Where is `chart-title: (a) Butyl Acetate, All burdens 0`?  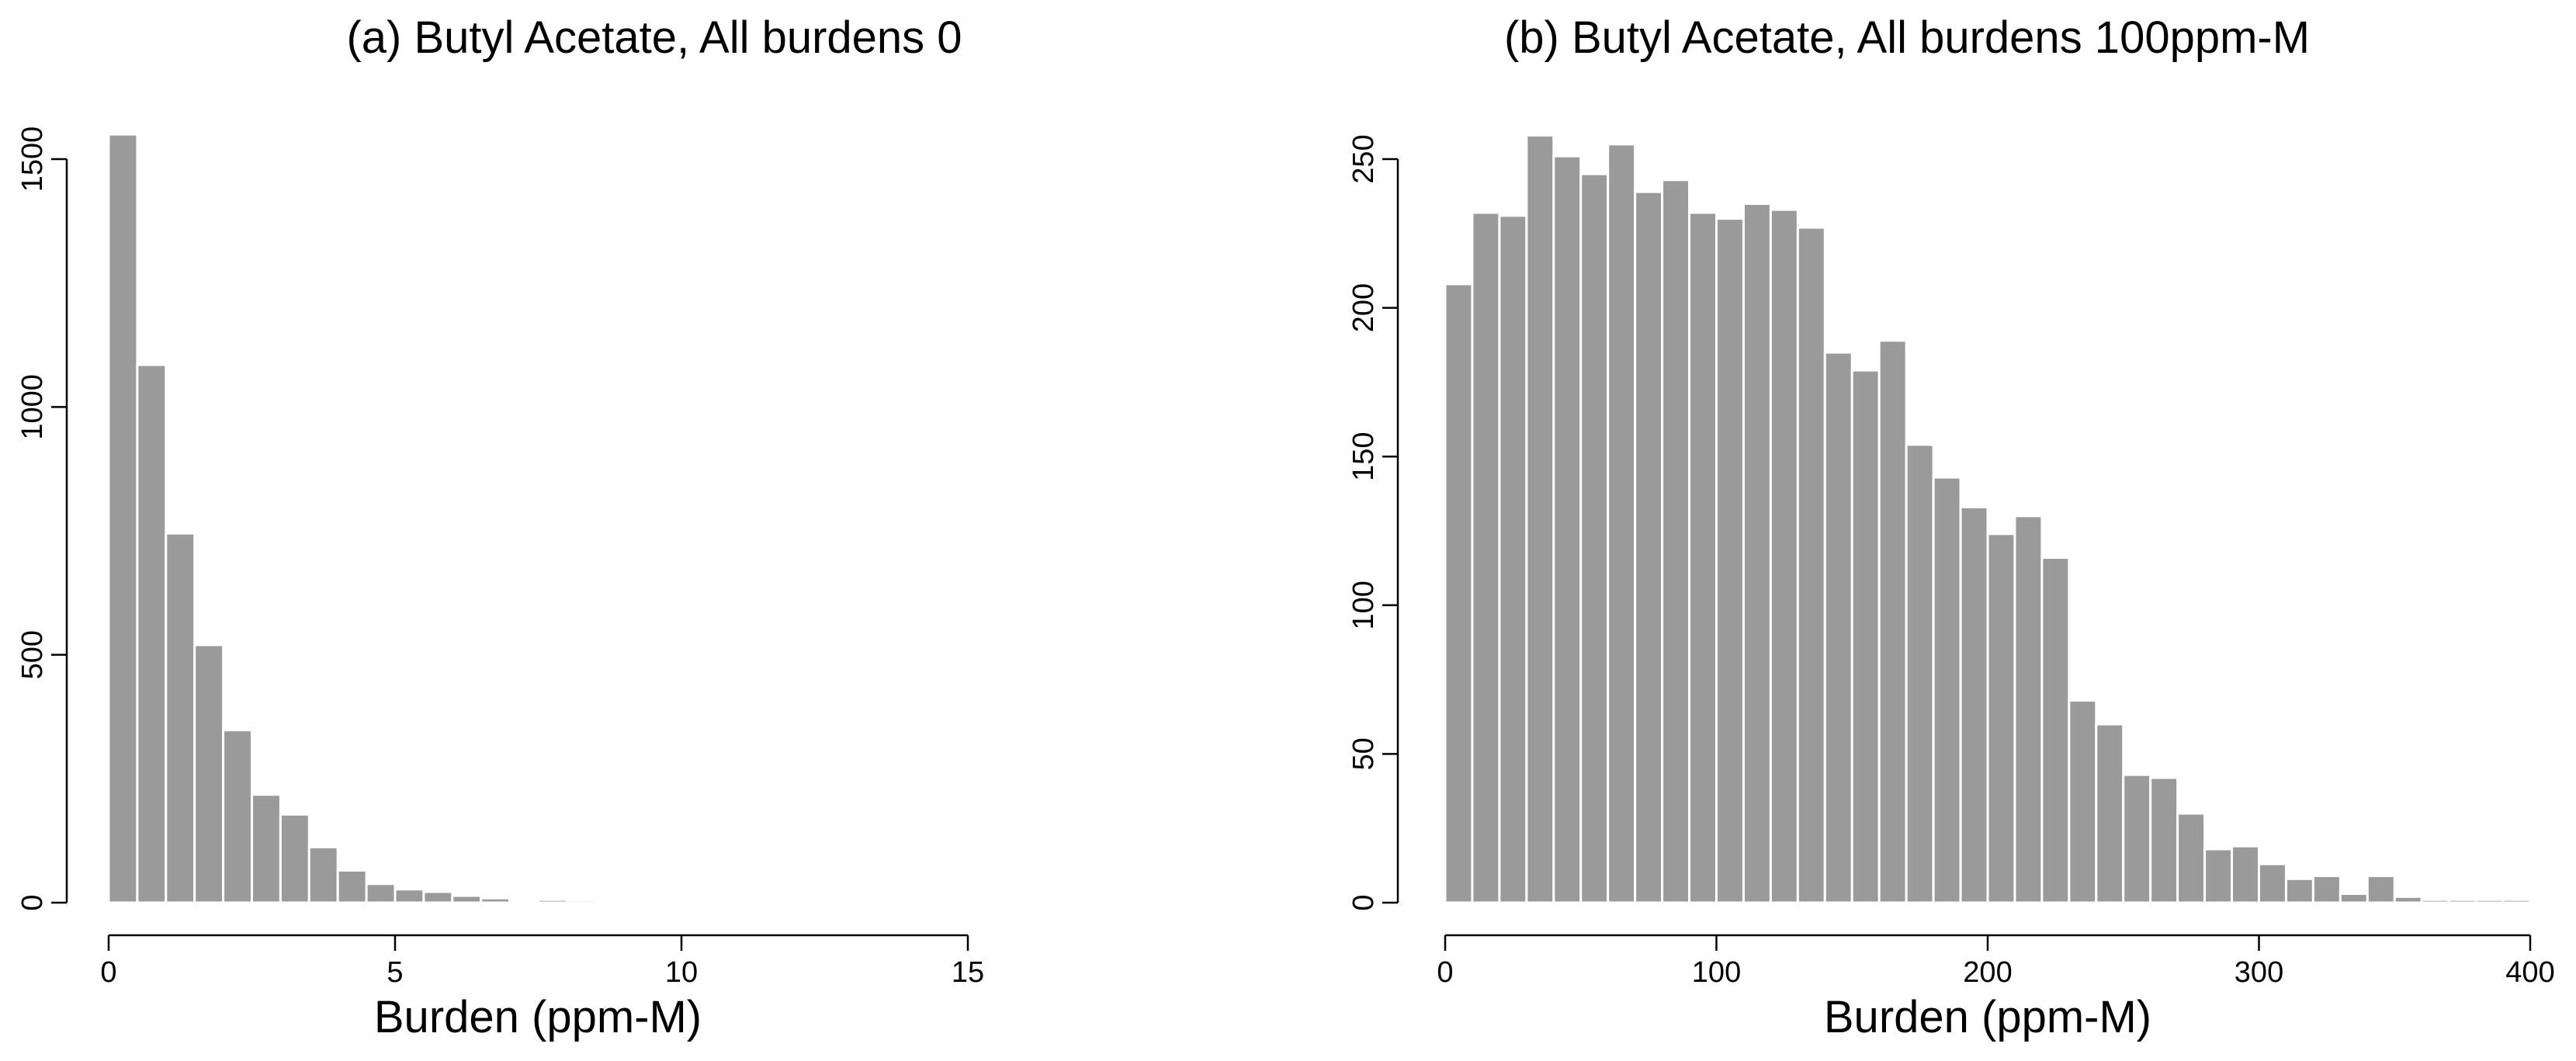
chart-title: (a) Butyl Acetate, All burdens 0 is located at coordinates (654, 37).